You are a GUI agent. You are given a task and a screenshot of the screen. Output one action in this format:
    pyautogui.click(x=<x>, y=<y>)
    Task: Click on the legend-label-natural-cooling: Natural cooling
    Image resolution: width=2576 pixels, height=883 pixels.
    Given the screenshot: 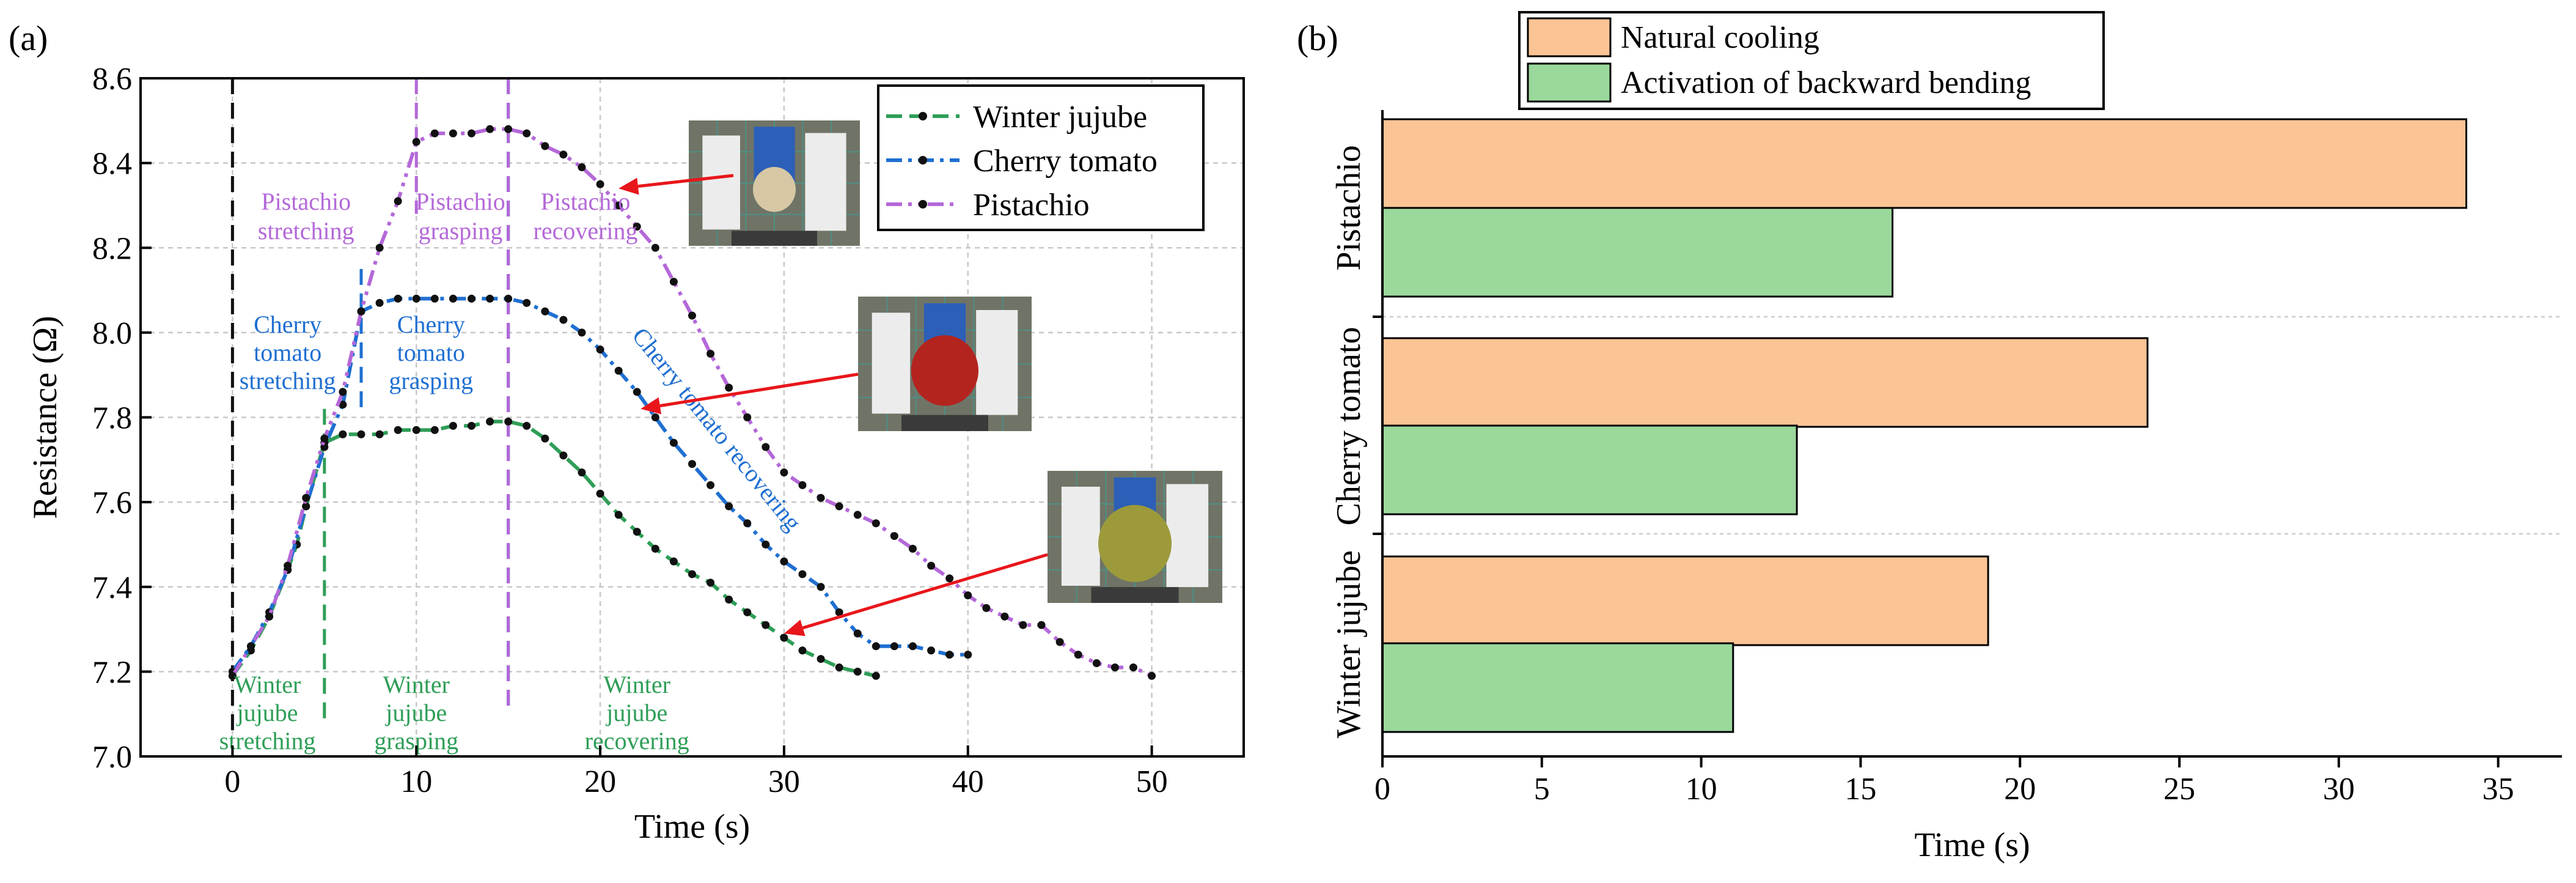 What is the action you would take?
    pyautogui.click(x=1720, y=37)
    